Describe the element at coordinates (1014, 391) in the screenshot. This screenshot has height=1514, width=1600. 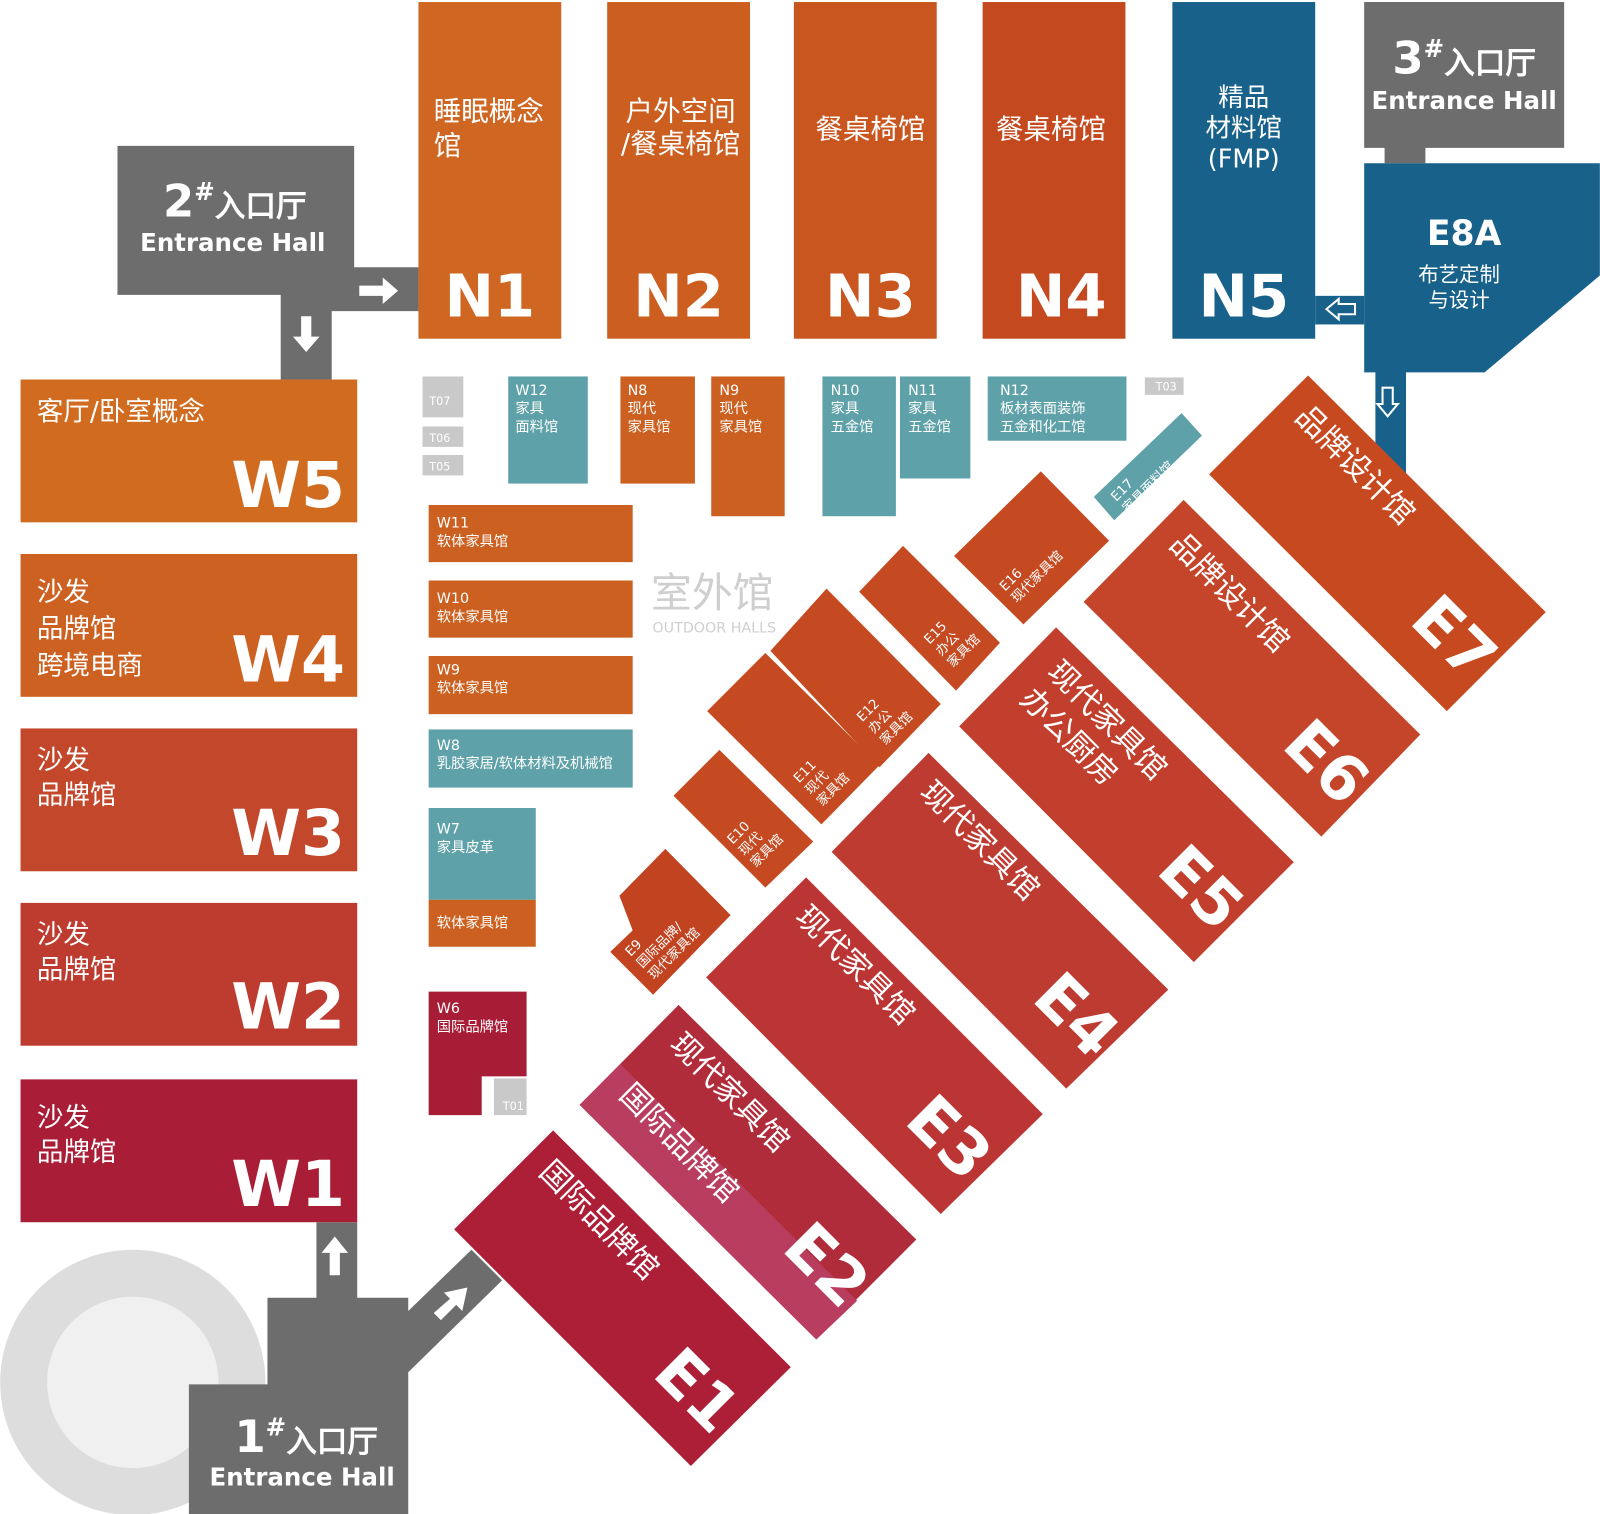
I see `hall-label: N12` at that location.